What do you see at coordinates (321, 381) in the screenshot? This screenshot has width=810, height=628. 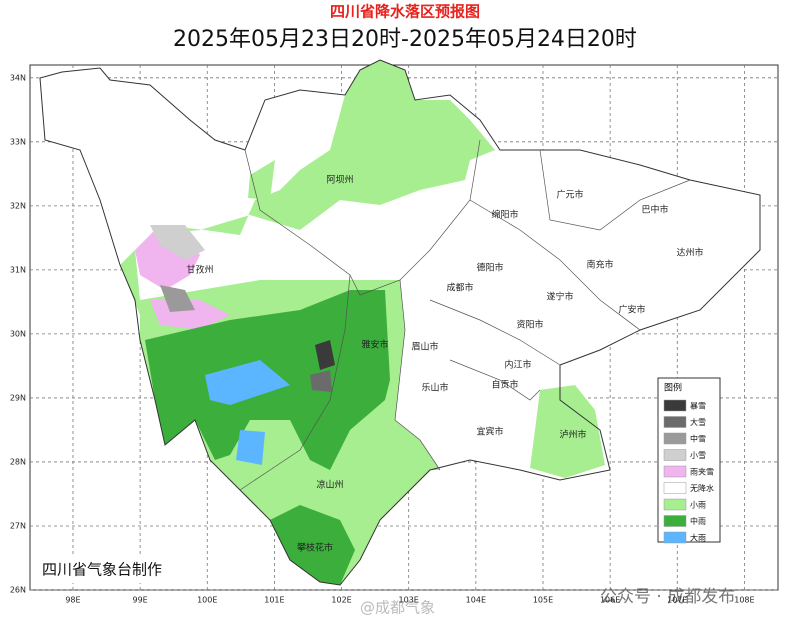 I see `heavy-snow-area` at bounding box center [321, 381].